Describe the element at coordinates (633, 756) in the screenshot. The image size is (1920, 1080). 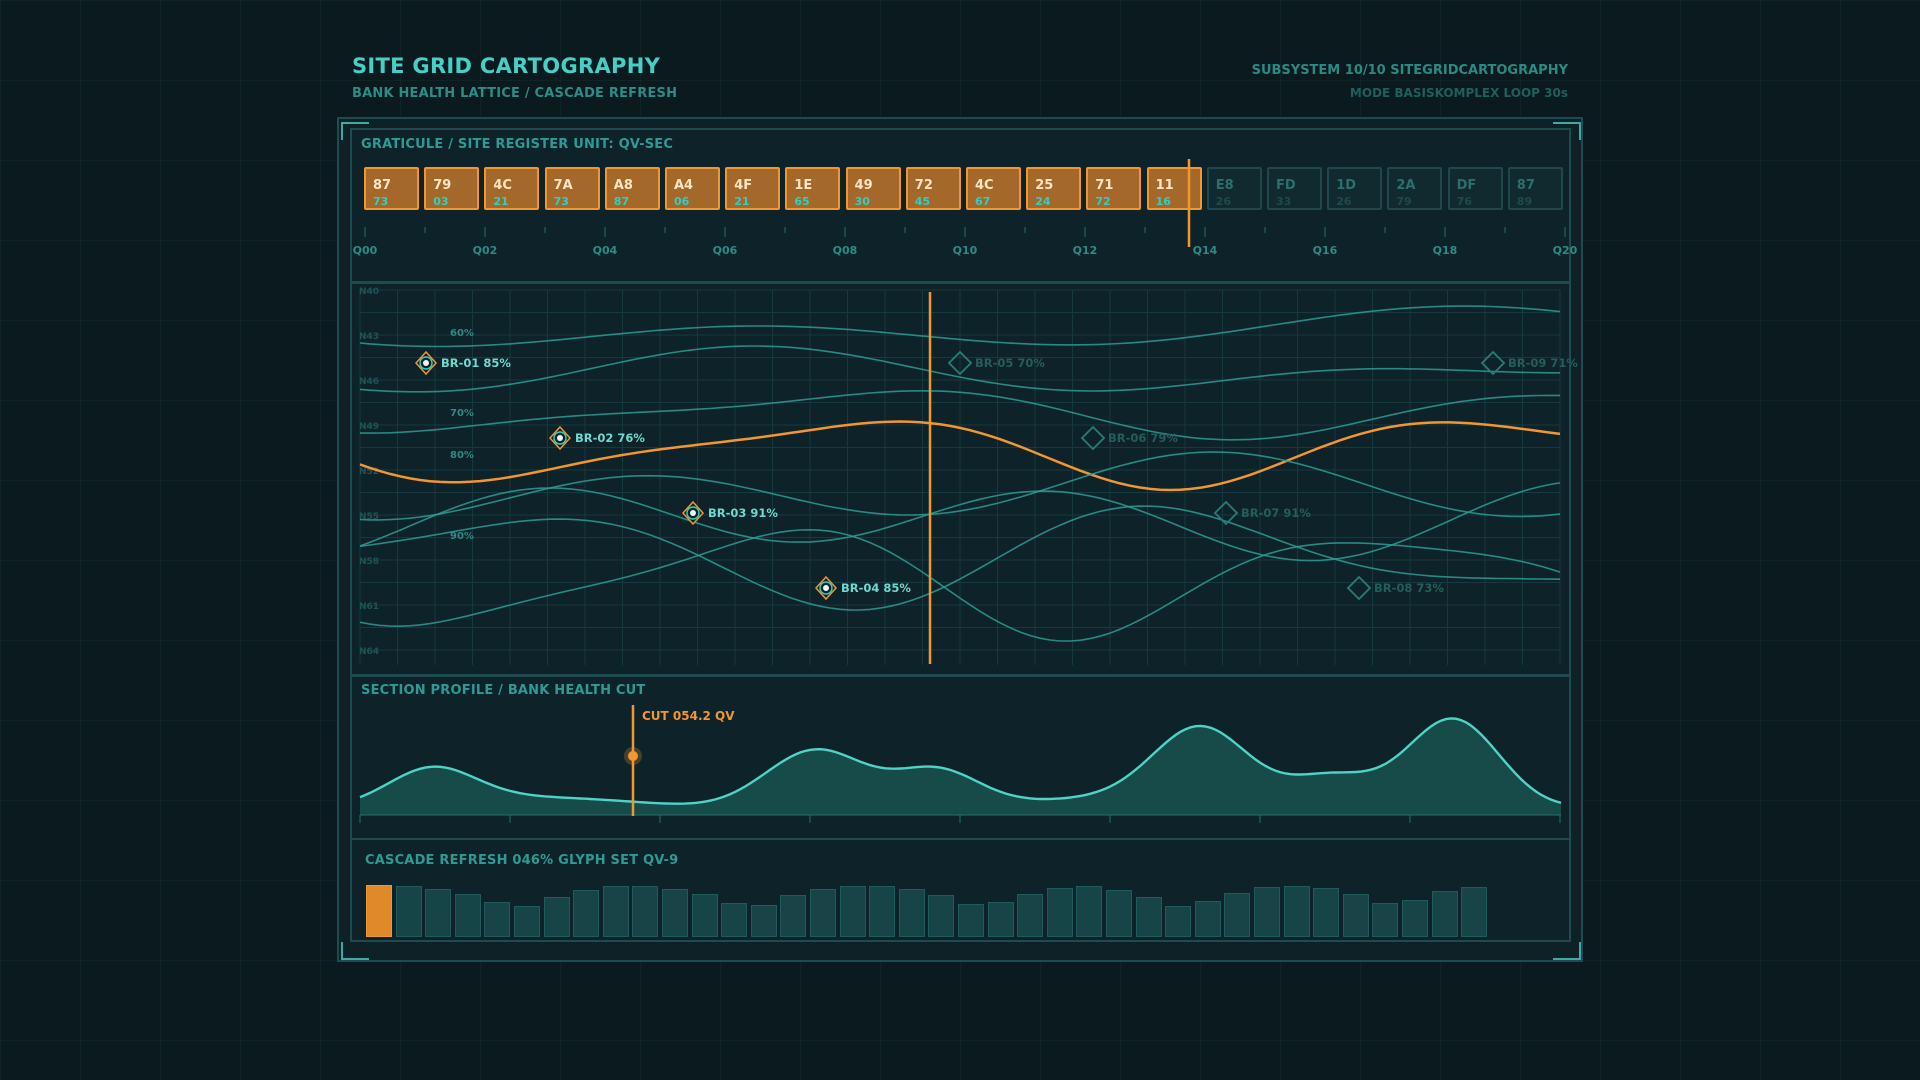
I see `cut-marker-dot` at that location.